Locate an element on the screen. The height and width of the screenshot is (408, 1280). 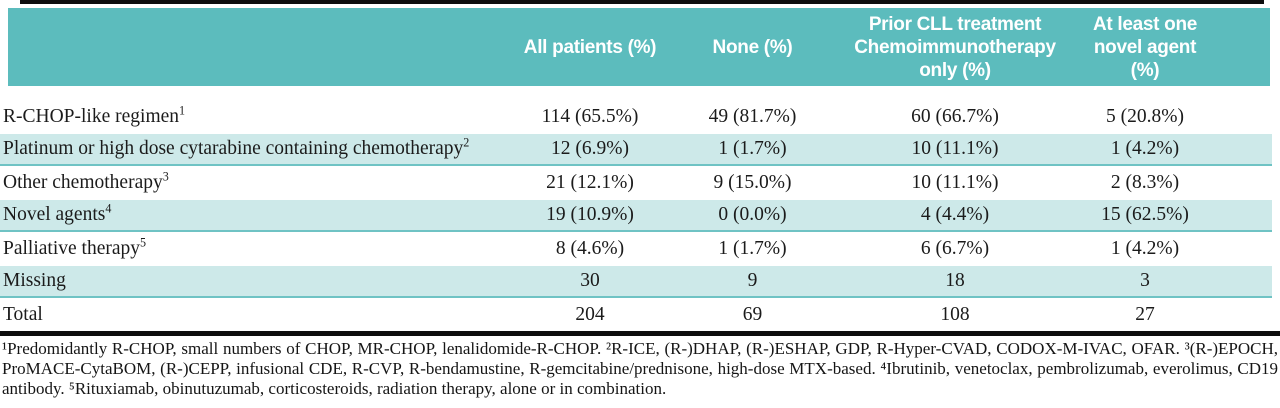
footnote-marker: 5 is located at coordinates (143, 242).